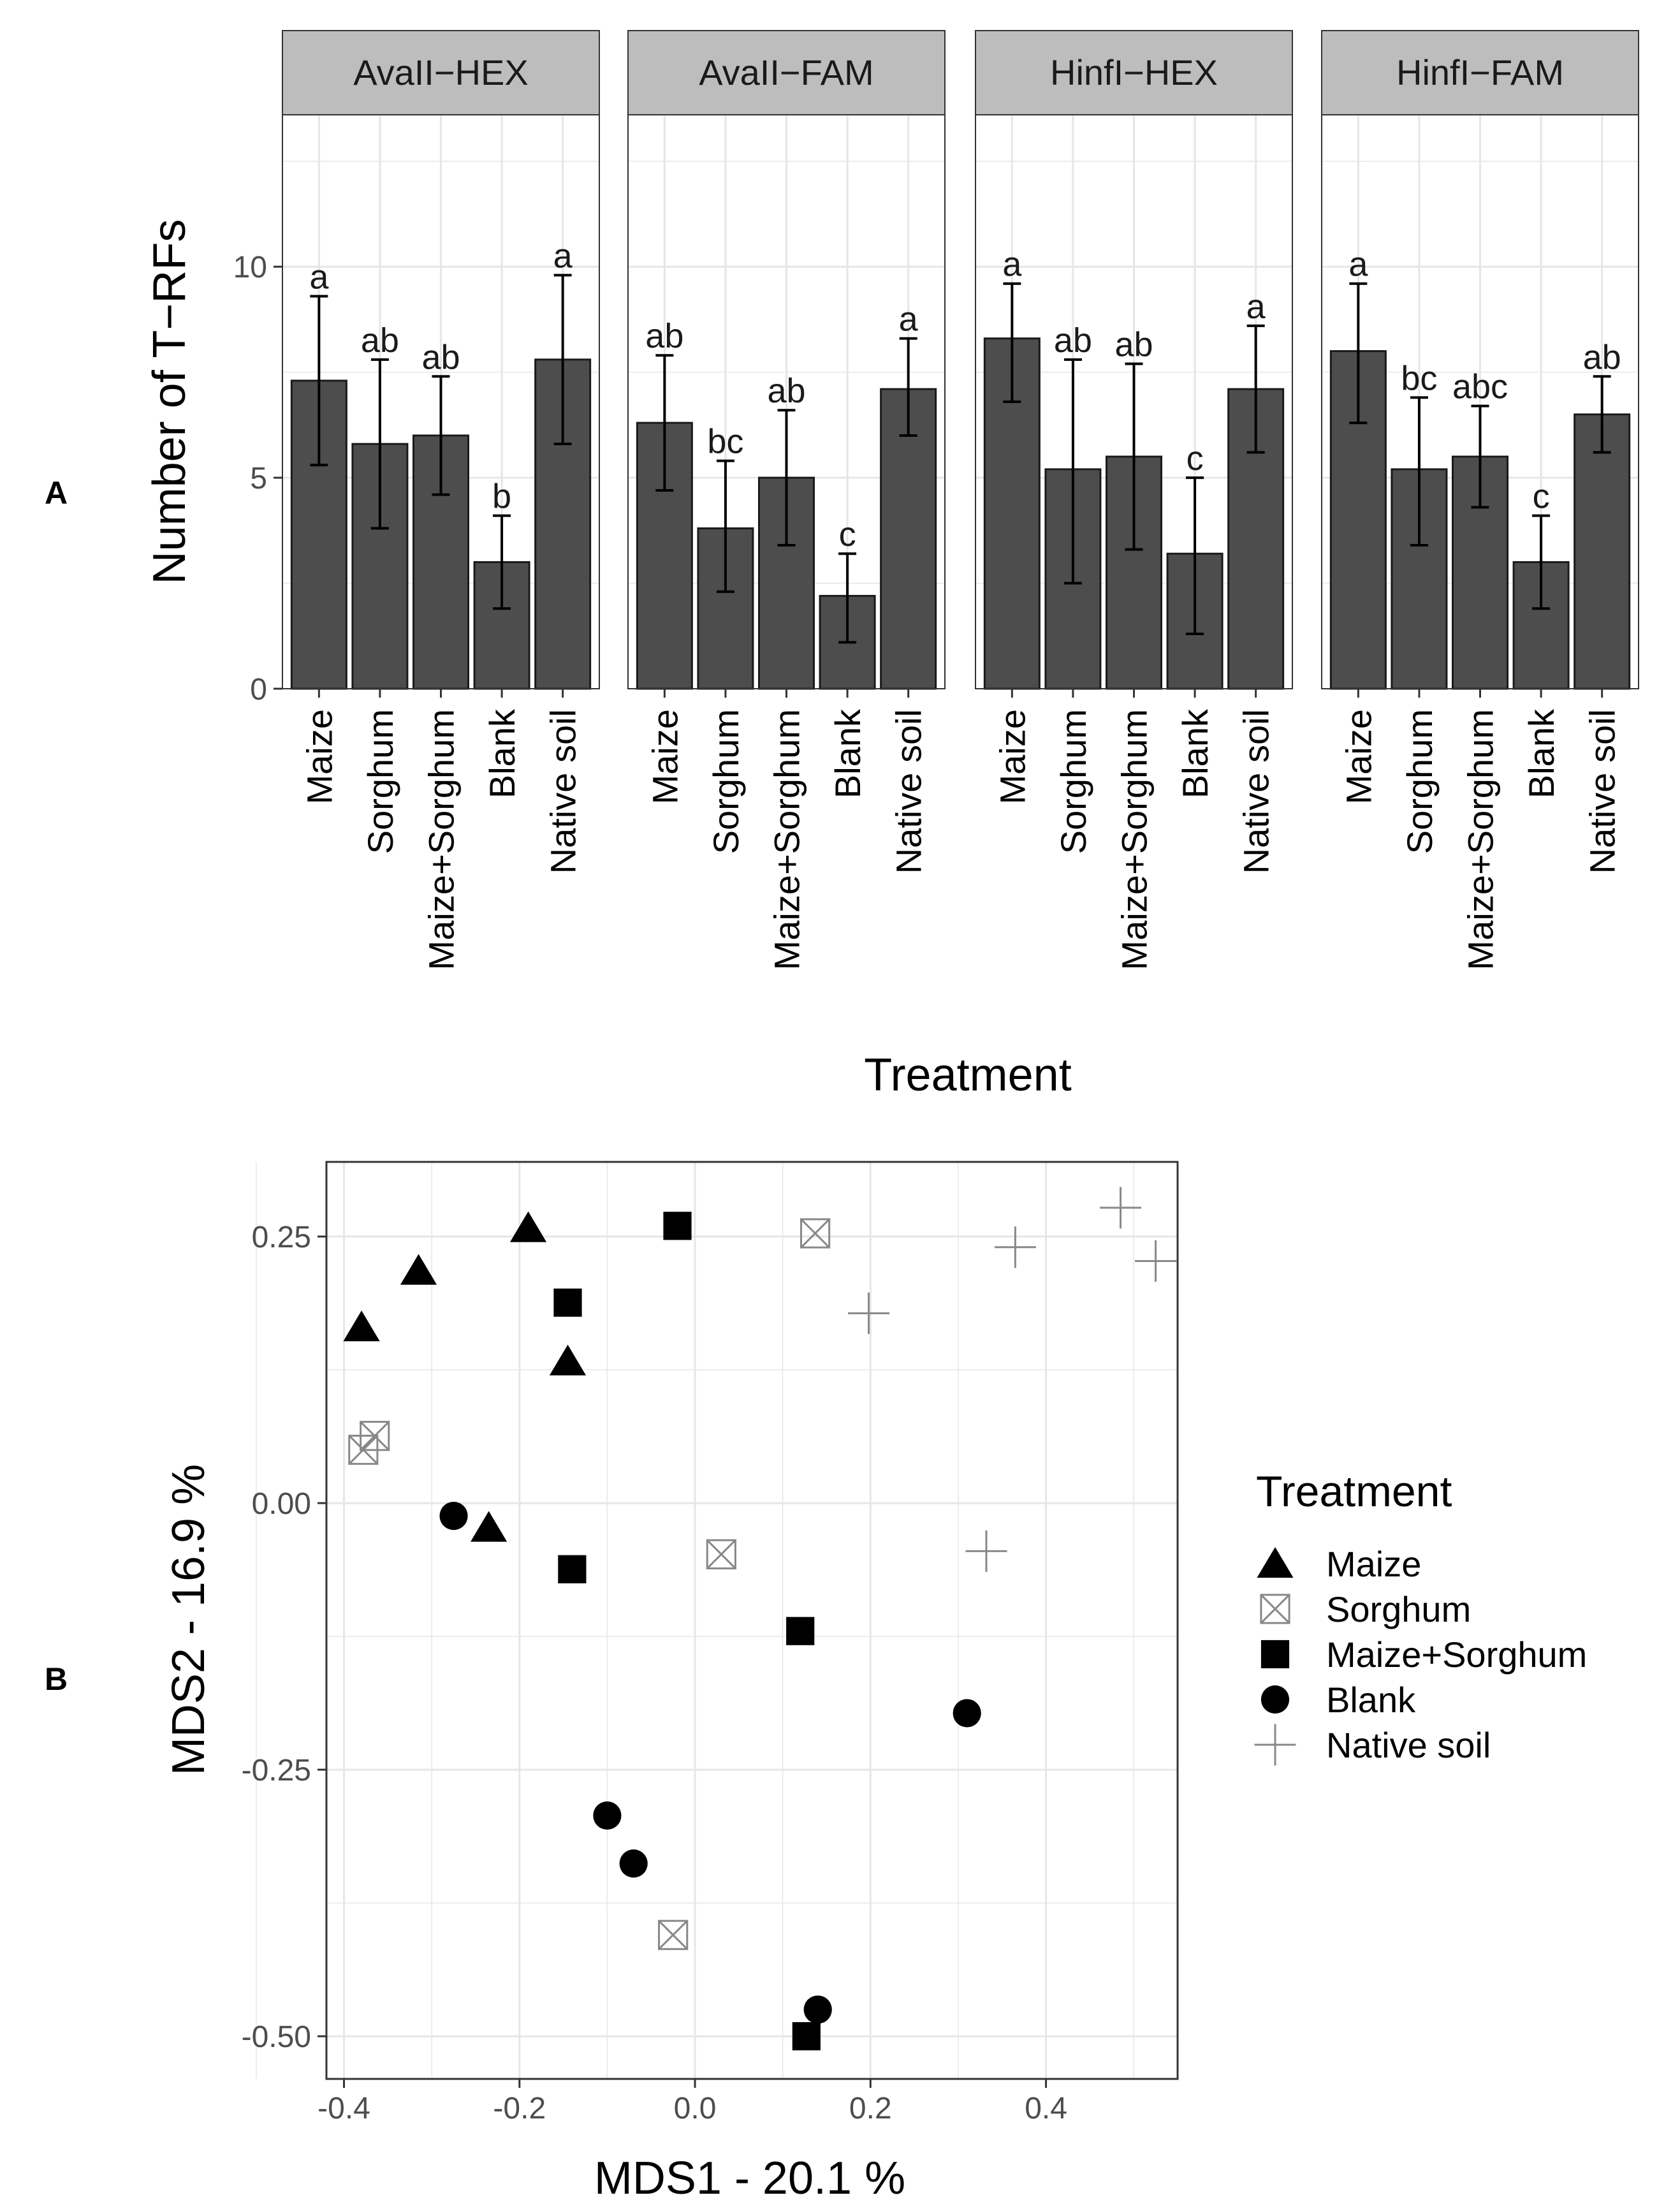  Describe the element at coordinates (56, 1679) in the screenshot. I see `panel-label-b: B` at that location.